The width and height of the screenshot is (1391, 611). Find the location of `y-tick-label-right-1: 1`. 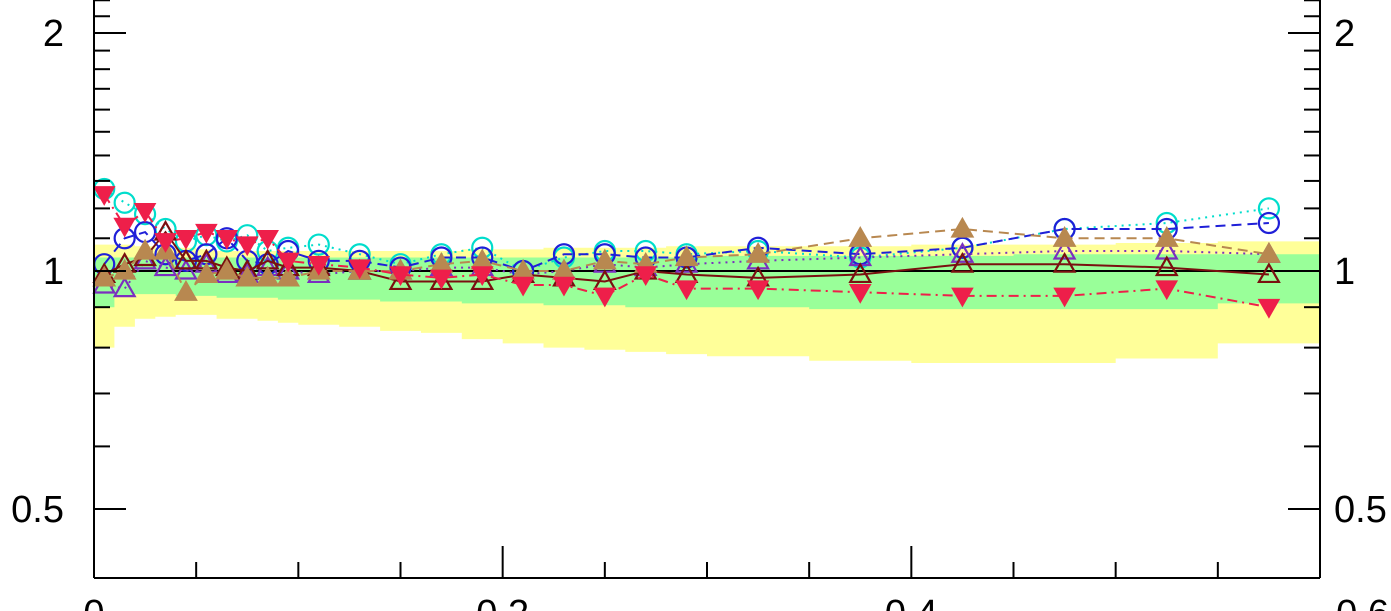

y-tick-label-right-1: 1 is located at coordinates (1344, 272).